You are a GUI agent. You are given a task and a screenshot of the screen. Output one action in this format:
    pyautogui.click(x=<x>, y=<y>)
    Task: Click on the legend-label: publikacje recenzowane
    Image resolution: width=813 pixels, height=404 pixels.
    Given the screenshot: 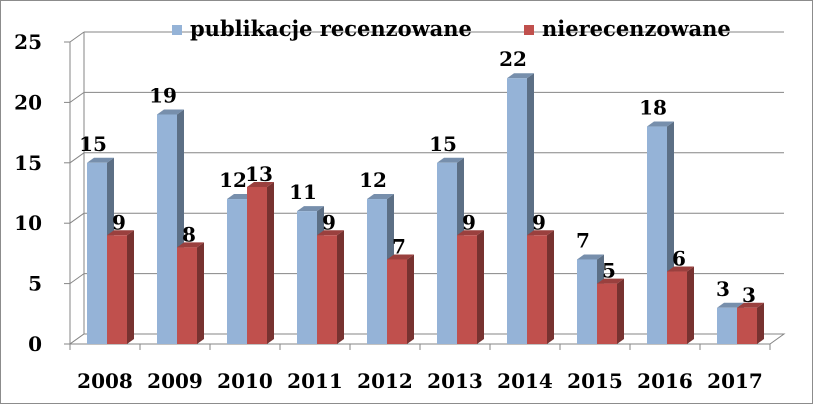 What is the action you would take?
    pyautogui.click(x=331, y=28)
    